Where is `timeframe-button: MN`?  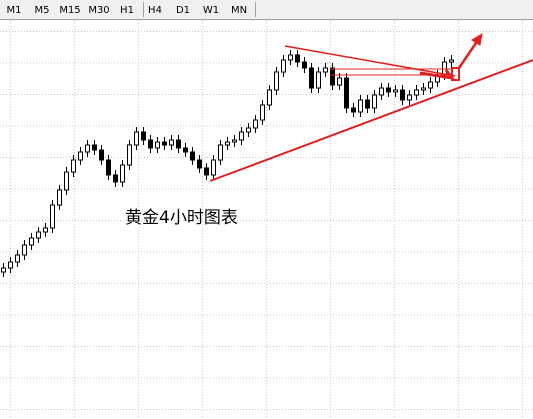
timeframe-button: MN is located at coordinates (239, 10).